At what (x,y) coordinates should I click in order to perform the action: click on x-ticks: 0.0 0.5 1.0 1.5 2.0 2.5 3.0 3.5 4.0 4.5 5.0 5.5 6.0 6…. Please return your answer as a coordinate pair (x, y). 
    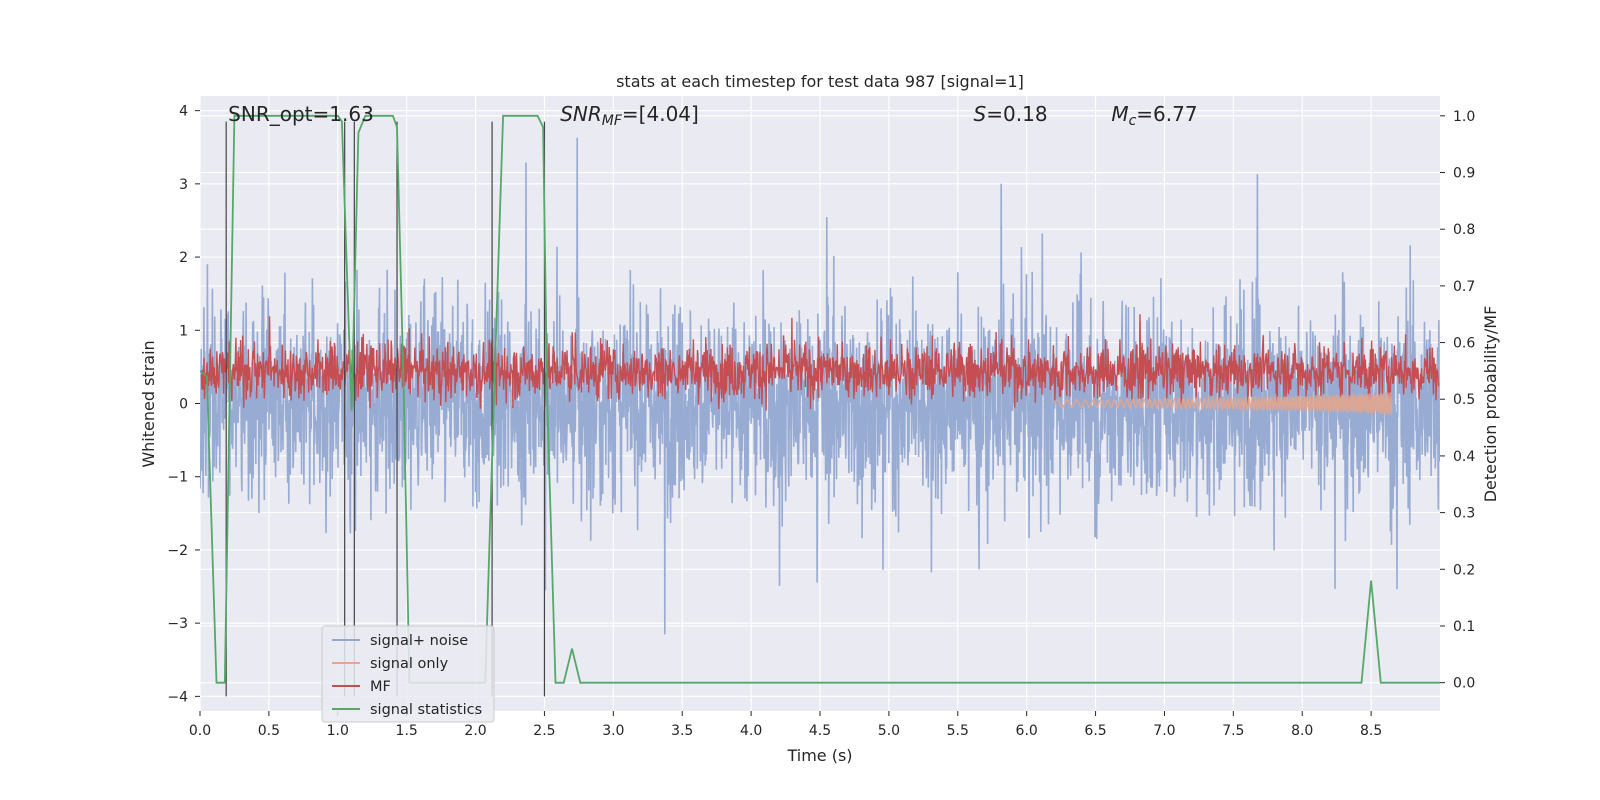
    Looking at the image, I should click on (785, 725).